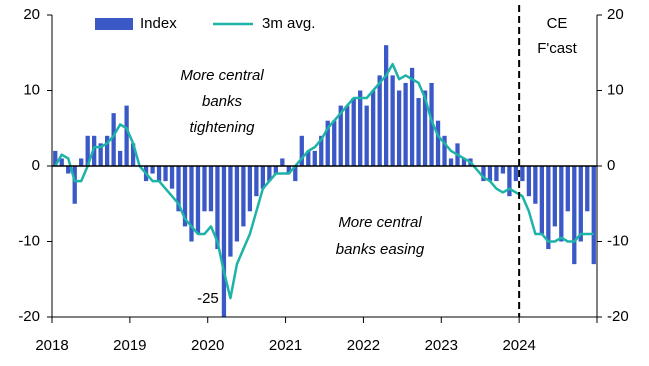  I want to click on x-tick-label: 2018, so click(51, 345).